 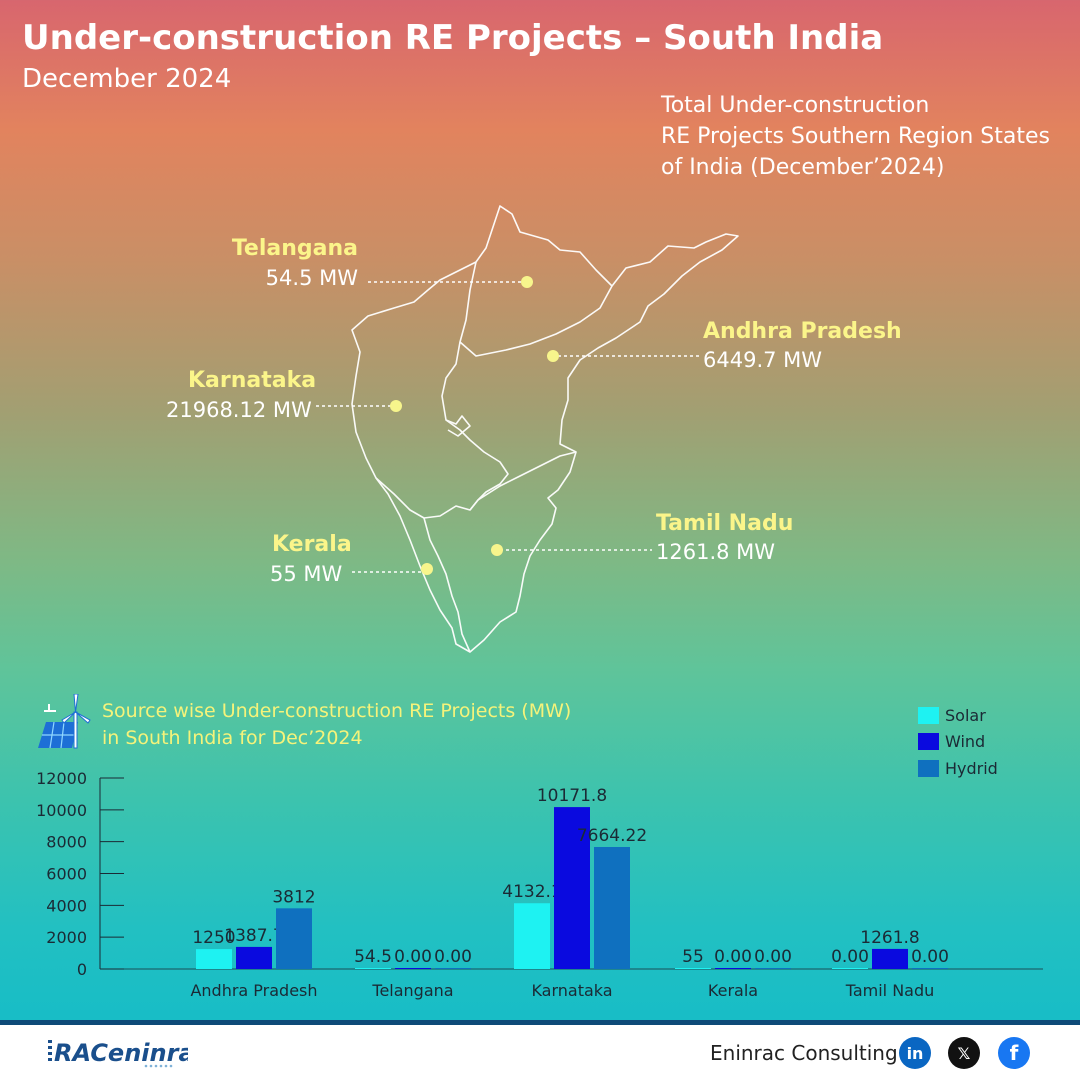 I want to click on state-value-tamil-nadu: 1261.8 MW, so click(x=716, y=552).